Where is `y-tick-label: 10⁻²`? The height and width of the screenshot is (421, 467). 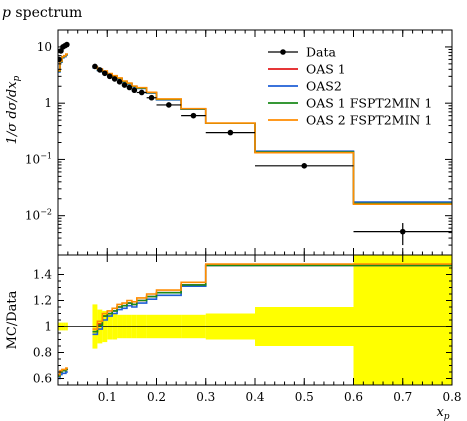 y-tick-label: 10⁻² is located at coordinates (38, 215).